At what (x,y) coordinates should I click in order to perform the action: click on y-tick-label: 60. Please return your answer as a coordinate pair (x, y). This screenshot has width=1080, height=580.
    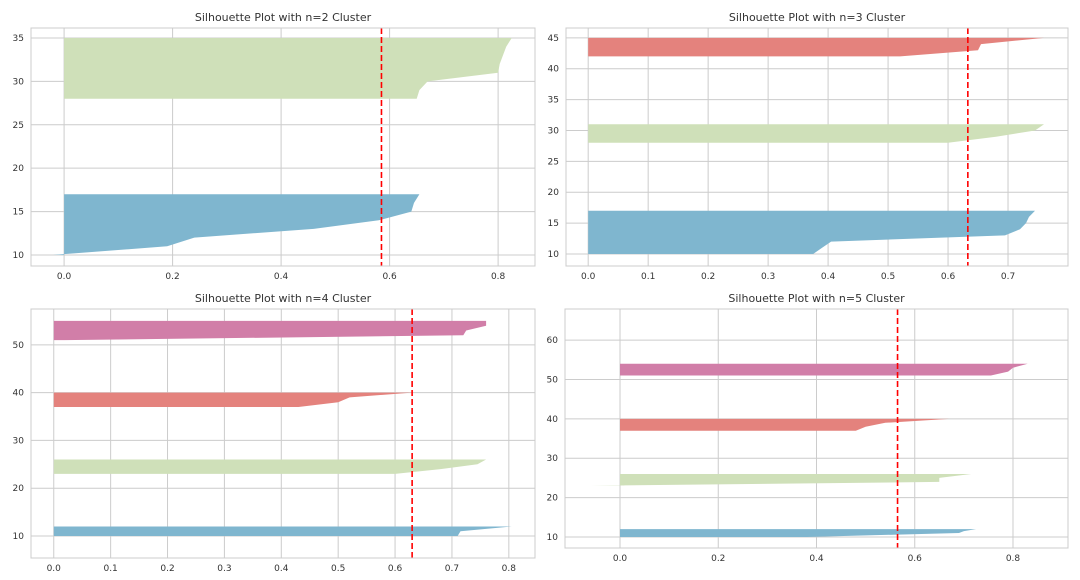
    Looking at the image, I should click on (553, 341).